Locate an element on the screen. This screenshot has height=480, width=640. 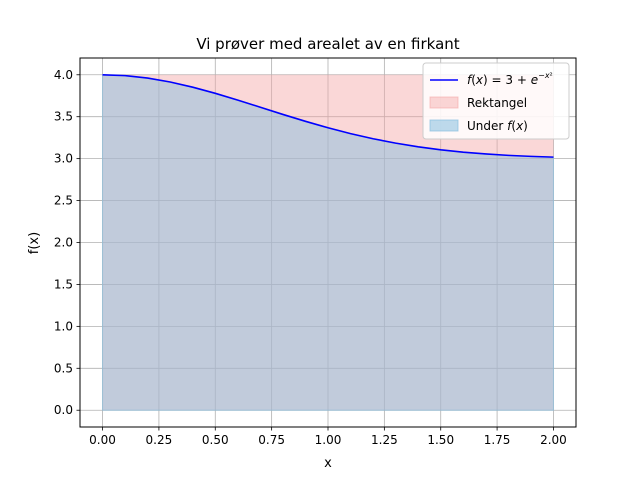
y-tick-label: 2.0 is located at coordinates (63, 243).